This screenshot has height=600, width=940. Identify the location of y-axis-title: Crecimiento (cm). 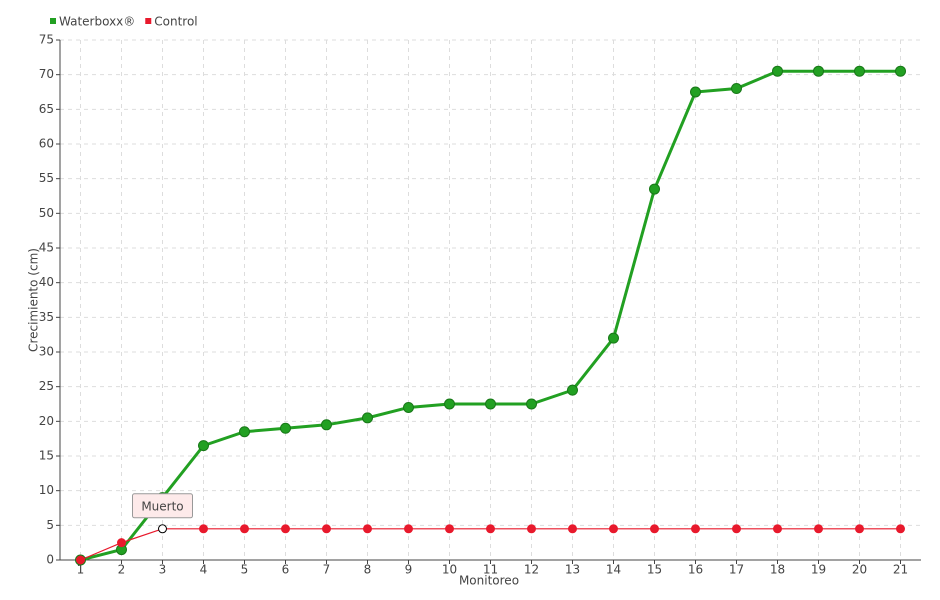
(34, 300).